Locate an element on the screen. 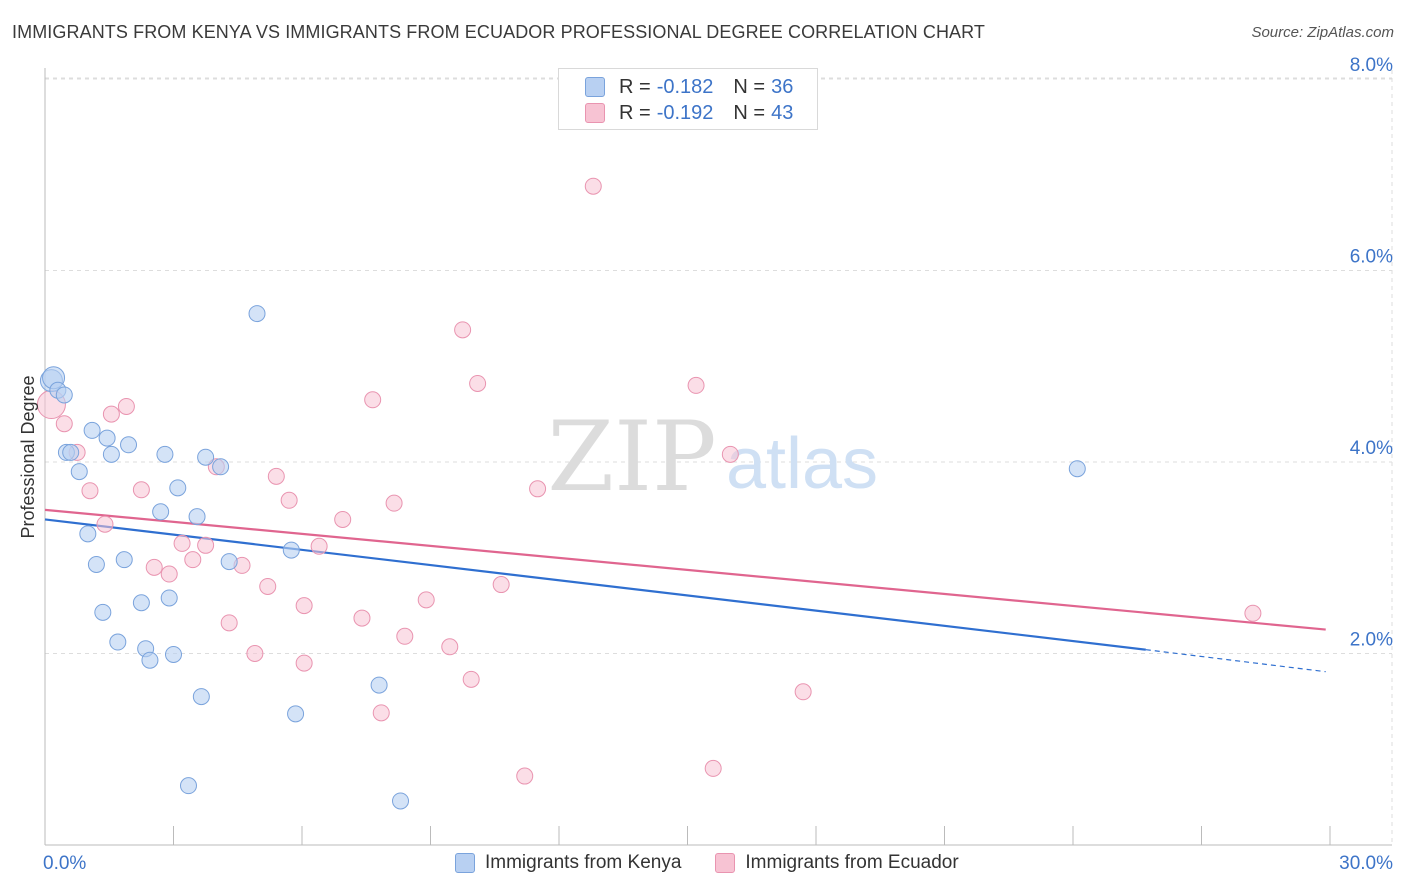 The image size is (1406, 892). ecuador-legend-label: Immigrants from Ecuador is located at coordinates (852, 862).